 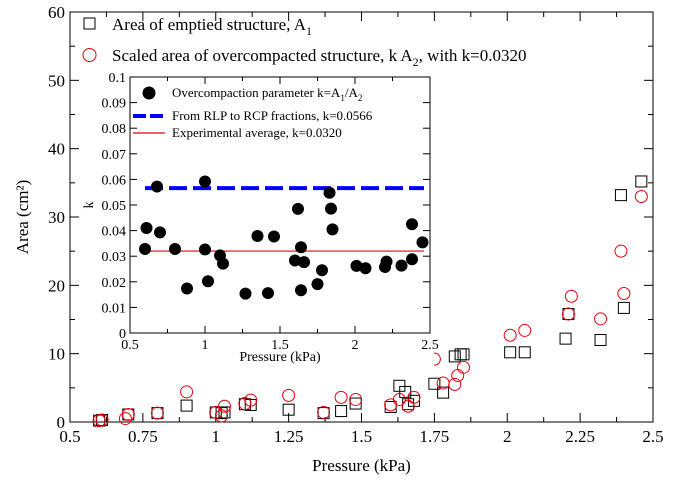 I want to click on inset-y-tick-label: 0.07, so click(x=114, y=155).